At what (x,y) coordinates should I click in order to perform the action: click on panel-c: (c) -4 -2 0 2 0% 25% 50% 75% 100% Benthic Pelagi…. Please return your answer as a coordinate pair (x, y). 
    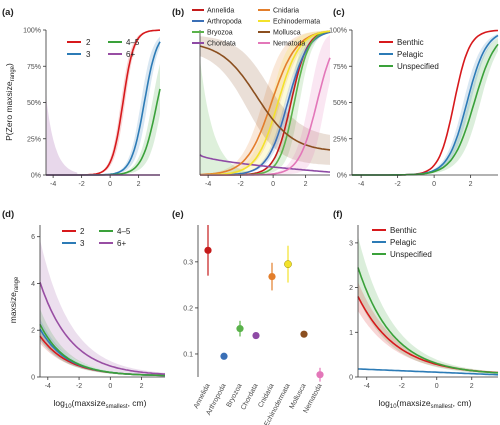
    Looking at the image, I should click on (414, 97).